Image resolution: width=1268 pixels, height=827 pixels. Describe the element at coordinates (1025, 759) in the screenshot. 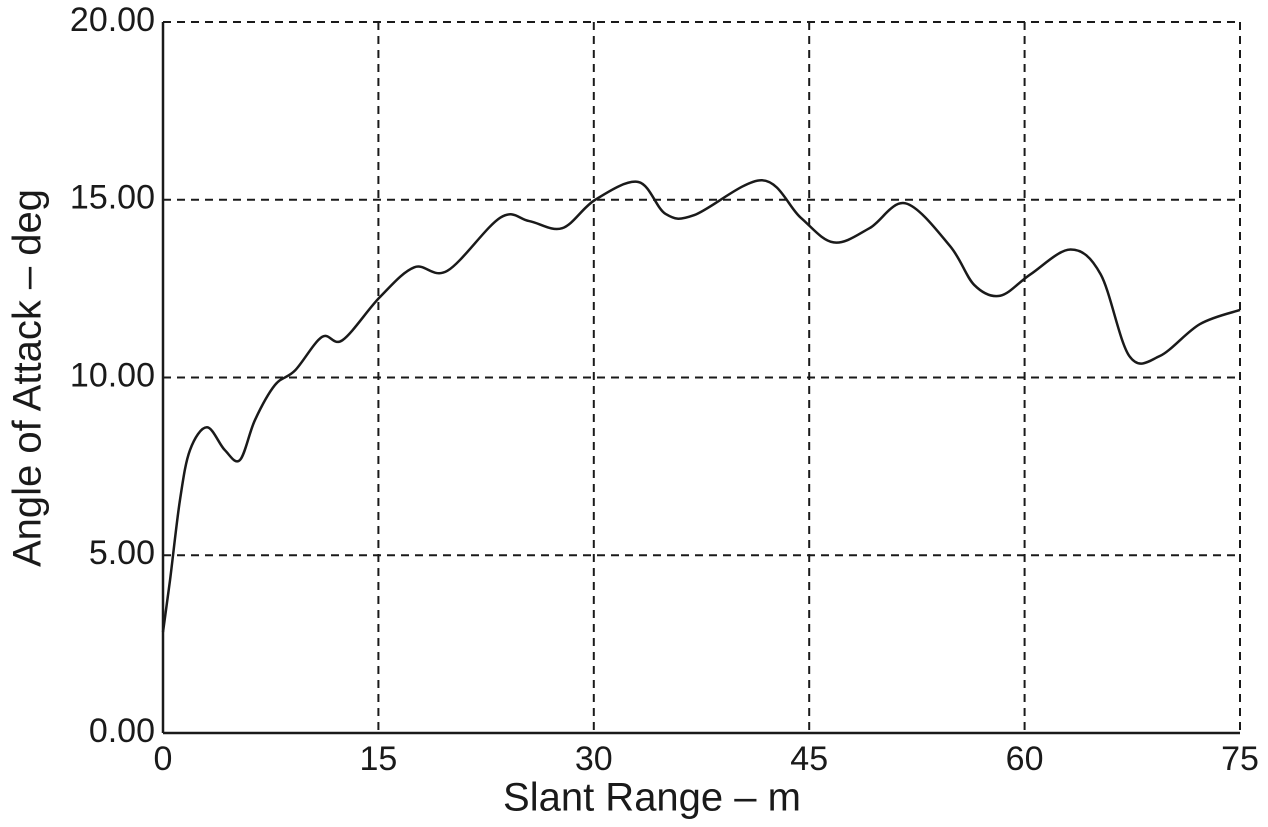

I see `x-tick-label: 60` at that location.